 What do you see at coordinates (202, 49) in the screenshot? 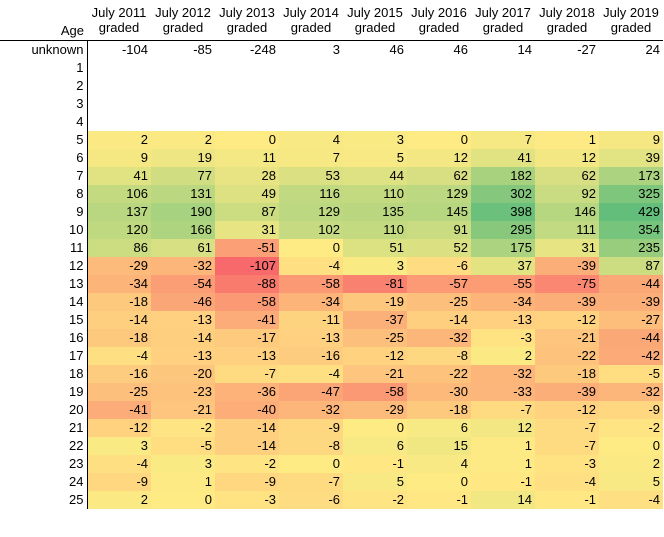
I see `value-cell: -85` at bounding box center [202, 49].